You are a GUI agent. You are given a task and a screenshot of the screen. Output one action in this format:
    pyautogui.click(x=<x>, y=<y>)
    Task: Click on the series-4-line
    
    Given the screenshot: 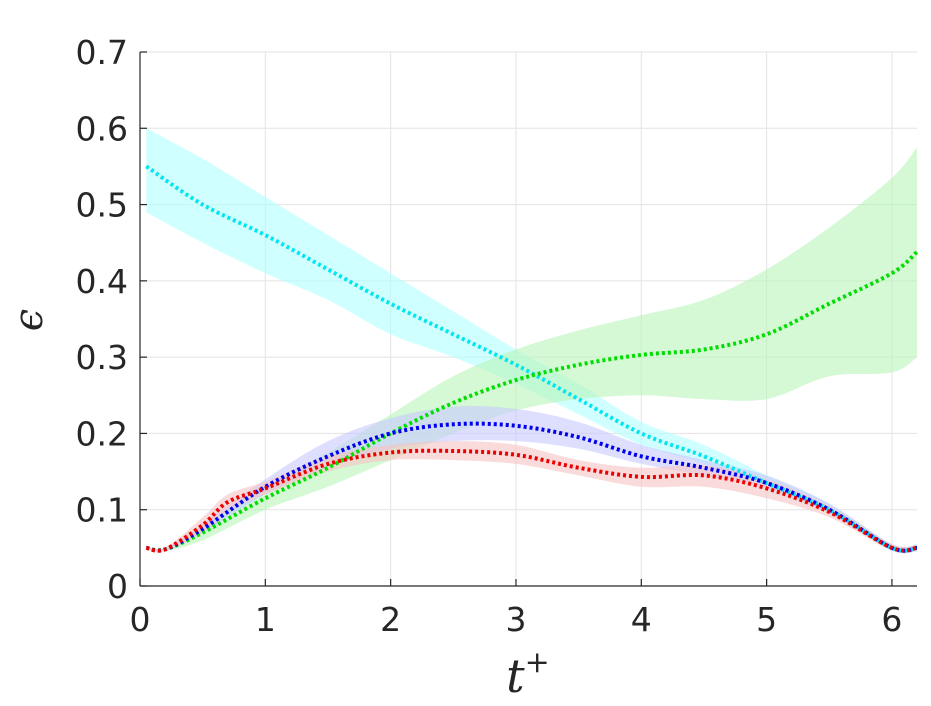 What is the action you would take?
    pyautogui.click(x=531, y=500)
    